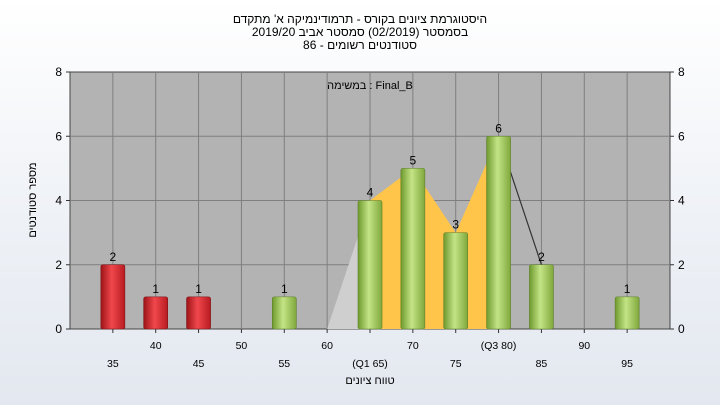 Image resolution: width=720 pixels, height=405 pixels. I want to click on chart-title-line-2: בסמסטר (02/2019) סמסטר אביב 2019/20, so click(360, 32).